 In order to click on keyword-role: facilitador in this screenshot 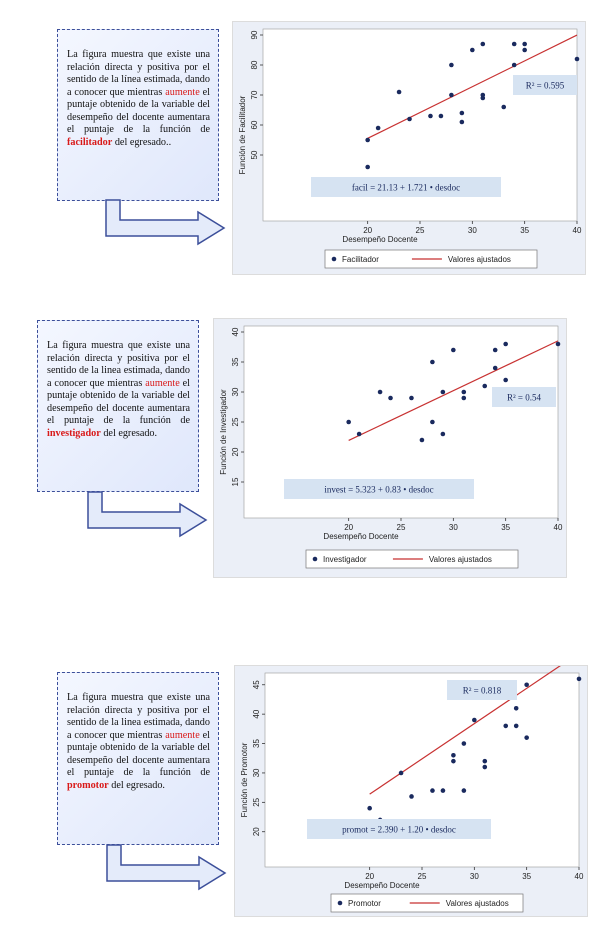, I will do `click(90, 142)`.